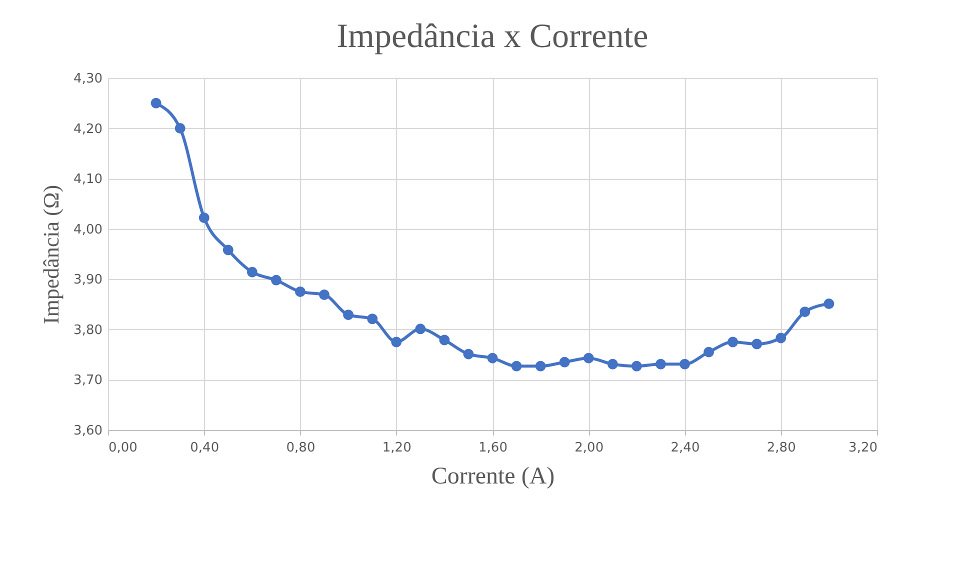 The height and width of the screenshot is (579, 956). What do you see at coordinates (493, 477) in the screenshot?
I see `x-axis-title: Corrente (A)` at bounding box center [493, 477].